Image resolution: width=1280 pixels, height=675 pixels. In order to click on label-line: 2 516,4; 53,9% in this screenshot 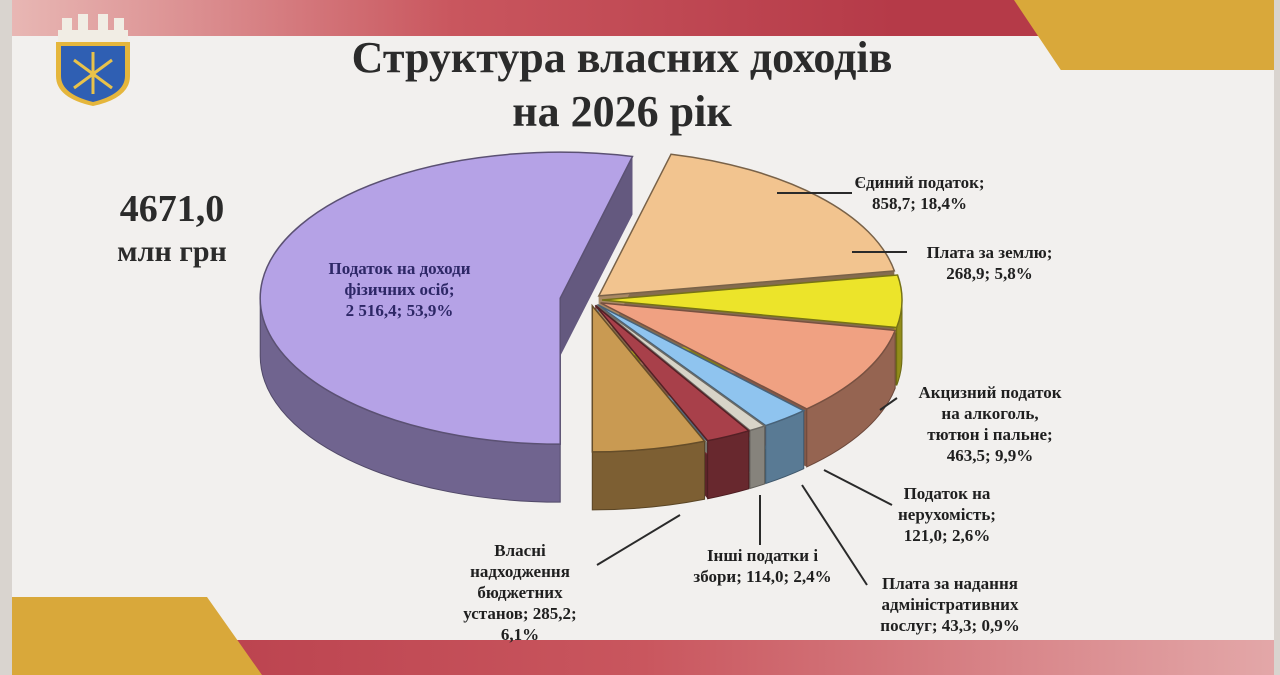, I will do `click(399, 310)`.